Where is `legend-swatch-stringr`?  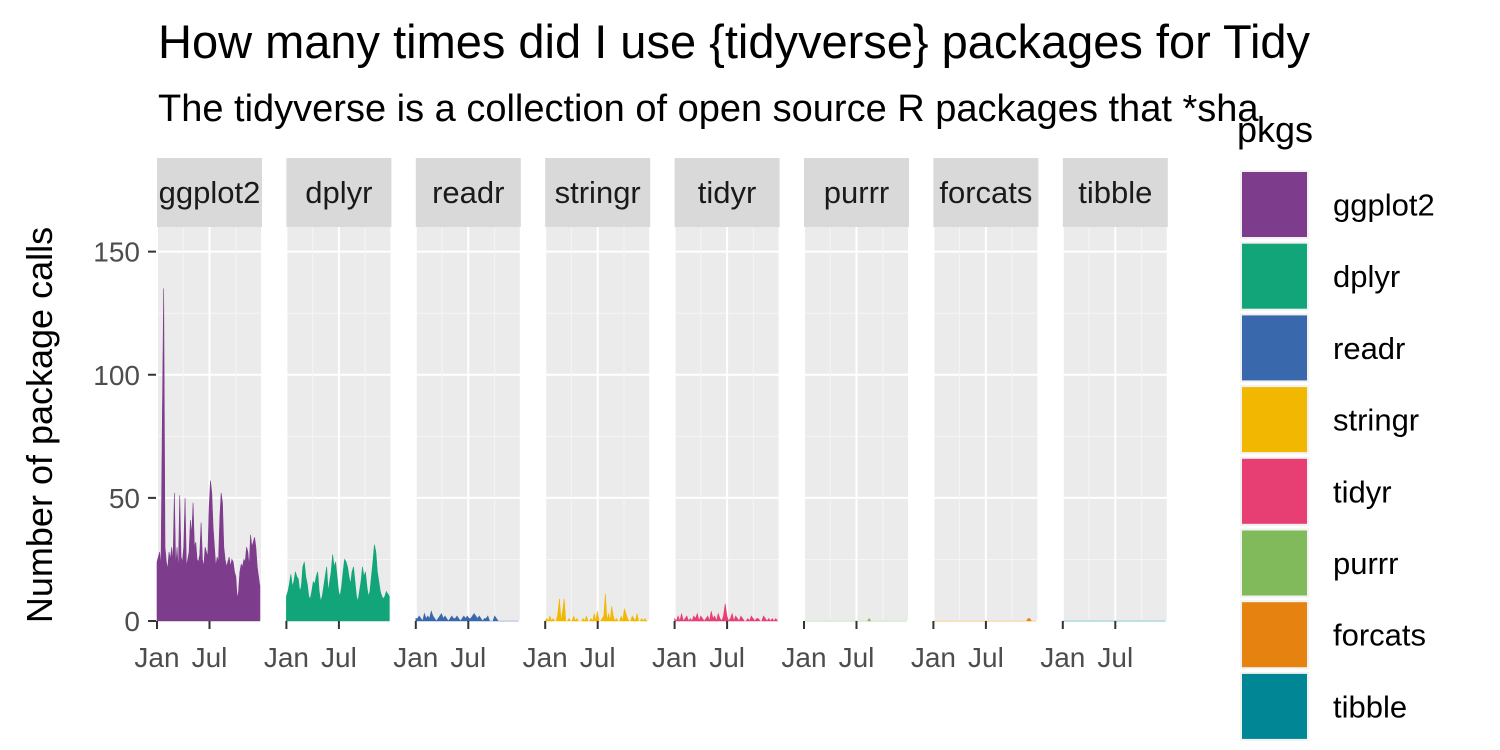
legend-swatch-stringr is located at coordinates (1274, 420).